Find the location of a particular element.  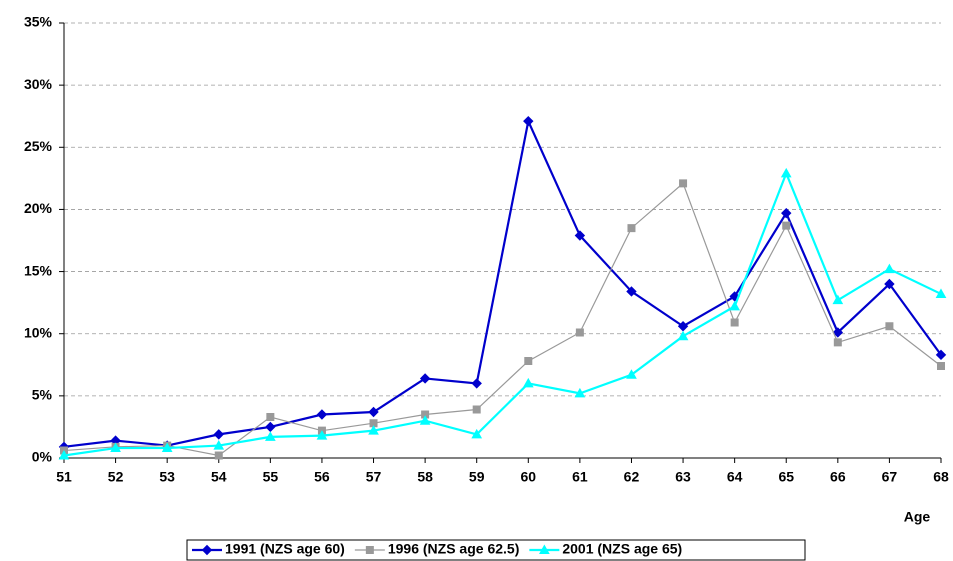

y-tick-label: 20% is located at coordinates (38, 208).